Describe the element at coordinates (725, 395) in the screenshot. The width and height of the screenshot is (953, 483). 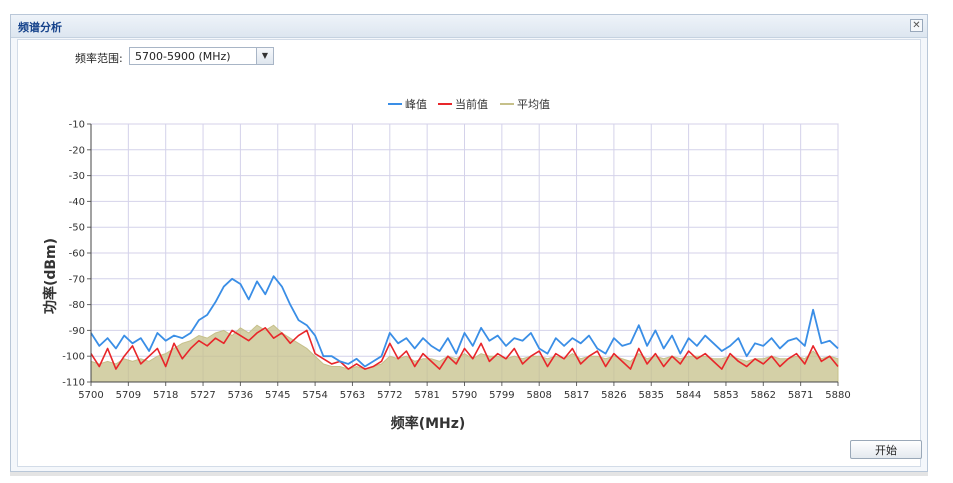
I see `x-tick-label: 5853` at that location.